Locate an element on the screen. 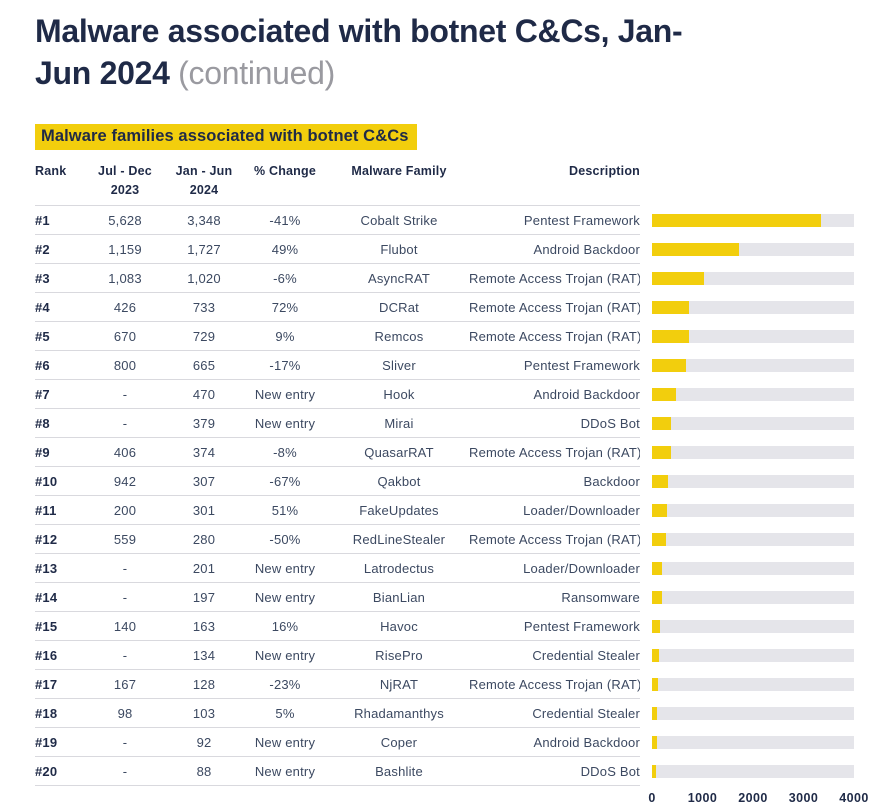 The image size is (888, 809). description-cell: Credential Stealer is located at coordinates (586, 713).